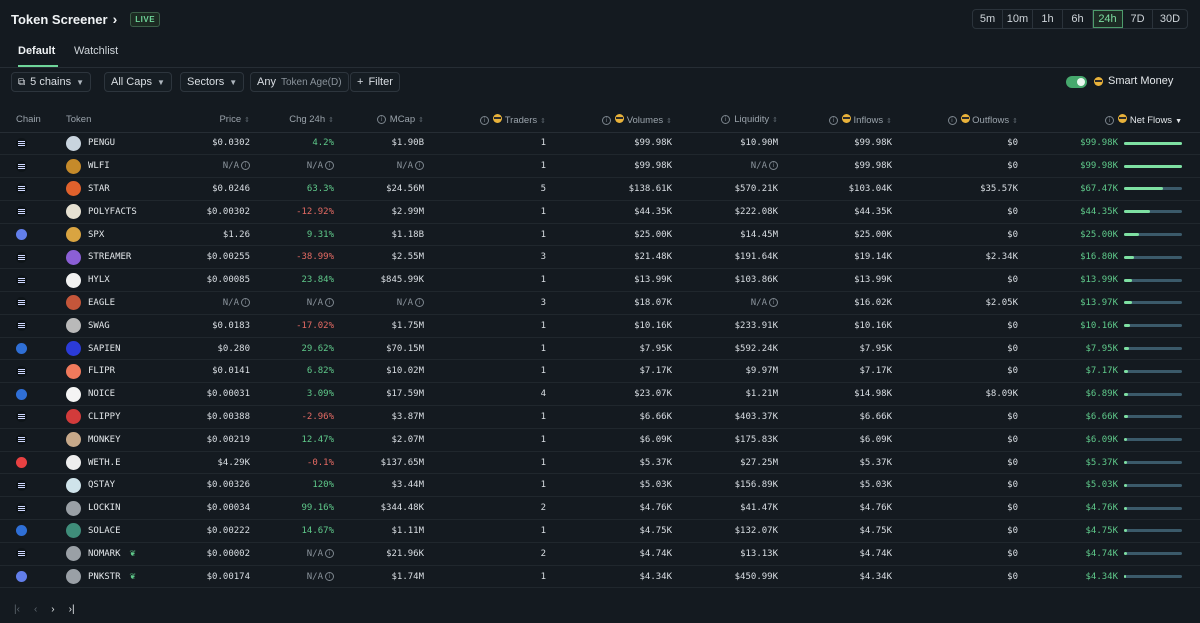 Image resolution: width=1200 pixels, height=623 pixels. I want to click on inflows-cell: $19.14K, so click(843, 257).